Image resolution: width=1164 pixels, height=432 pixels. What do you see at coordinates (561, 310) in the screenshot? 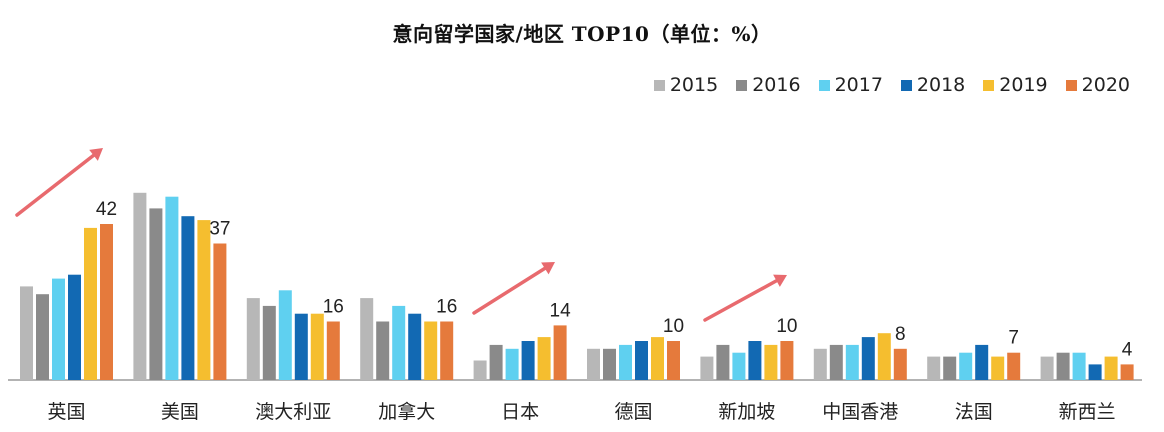
I see `data-label: 14` at bounding box center [561, 310].